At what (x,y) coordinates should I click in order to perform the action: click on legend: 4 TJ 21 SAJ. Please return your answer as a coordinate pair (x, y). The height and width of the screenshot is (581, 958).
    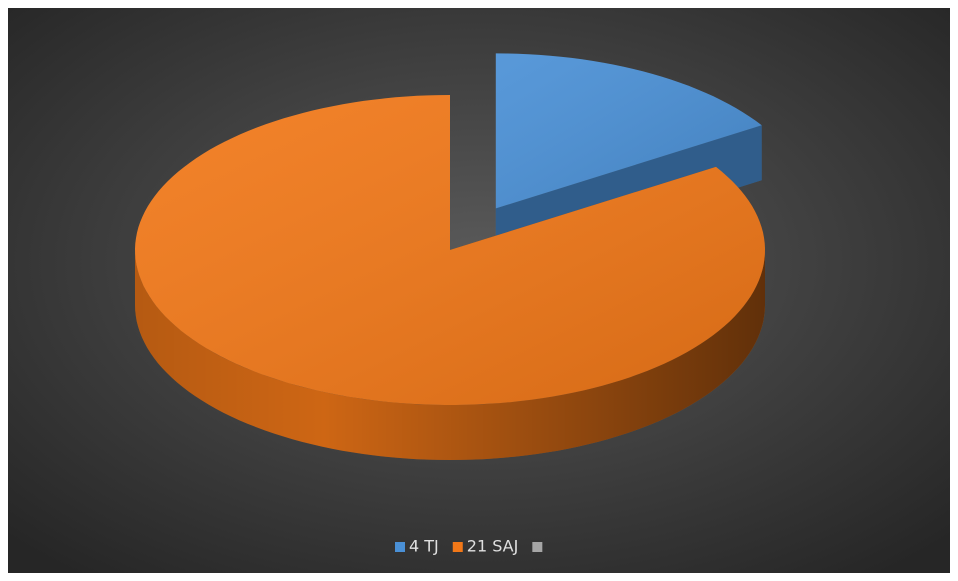
    Looking at the image, I should click on (469, 546).